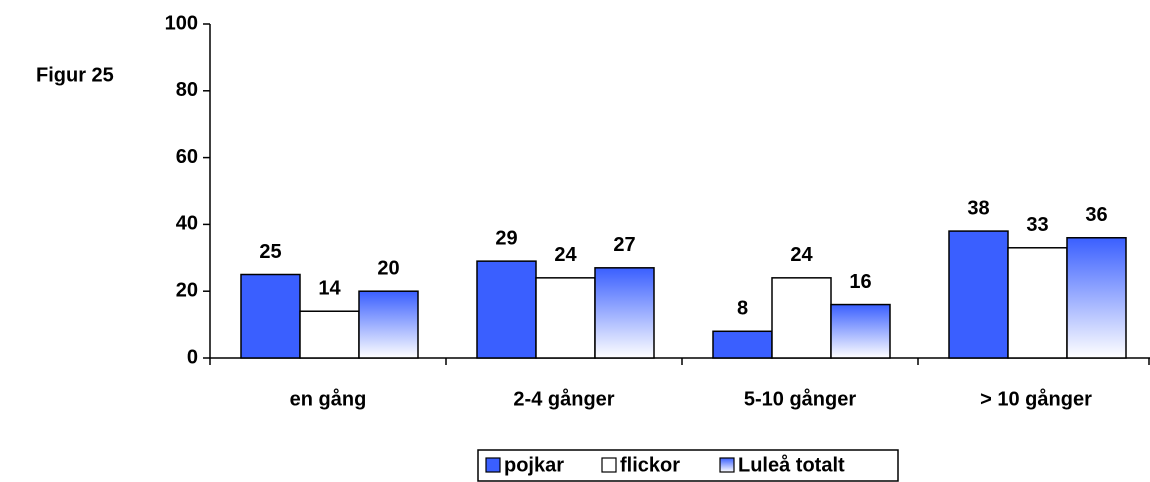  Describe the element at coordinates (192, 357) in the screenshot. I see `y-tick-label: 0` at that location.